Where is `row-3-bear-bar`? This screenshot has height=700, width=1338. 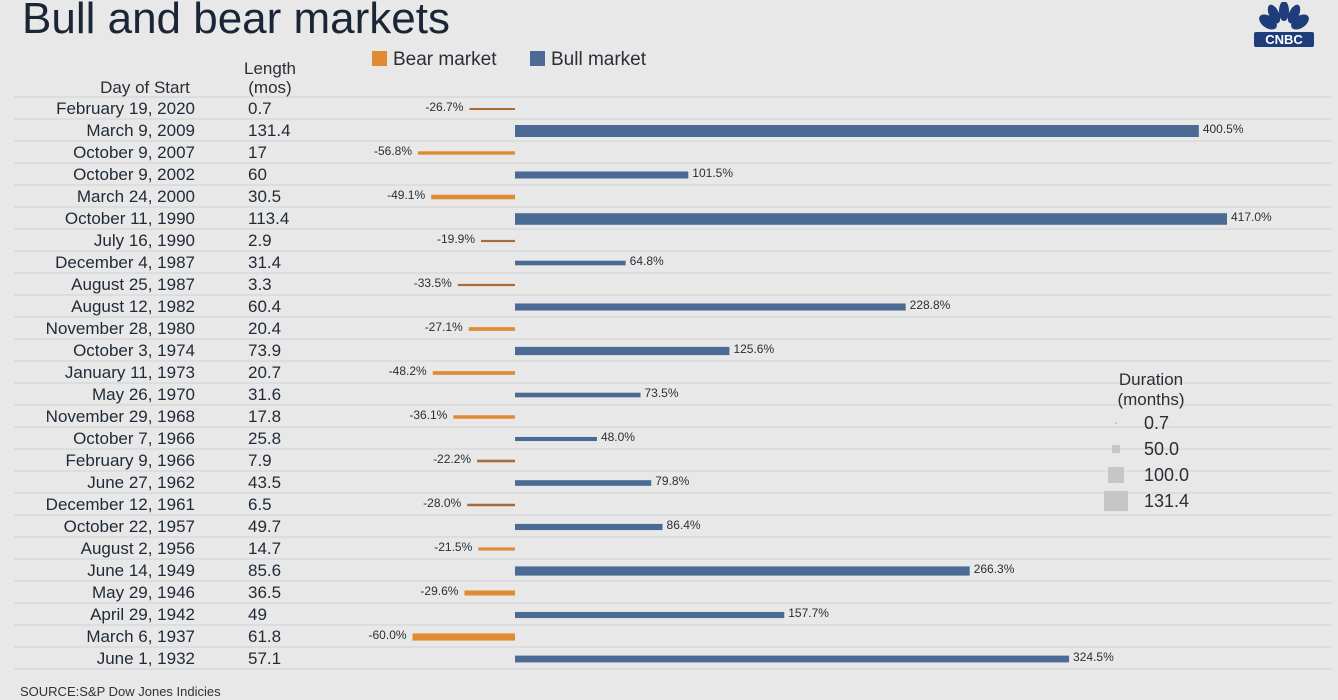 row-3-bear-bar is located at coordinates (466, 153).